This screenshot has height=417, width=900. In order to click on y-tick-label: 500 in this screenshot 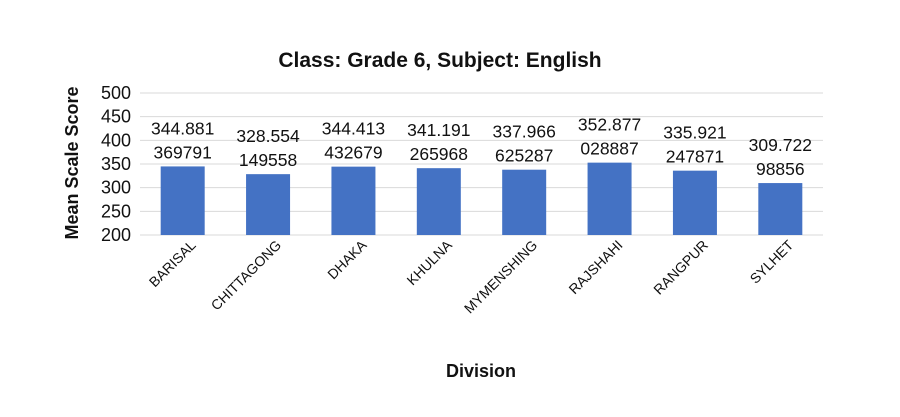, I will do `click(116, 93)`.